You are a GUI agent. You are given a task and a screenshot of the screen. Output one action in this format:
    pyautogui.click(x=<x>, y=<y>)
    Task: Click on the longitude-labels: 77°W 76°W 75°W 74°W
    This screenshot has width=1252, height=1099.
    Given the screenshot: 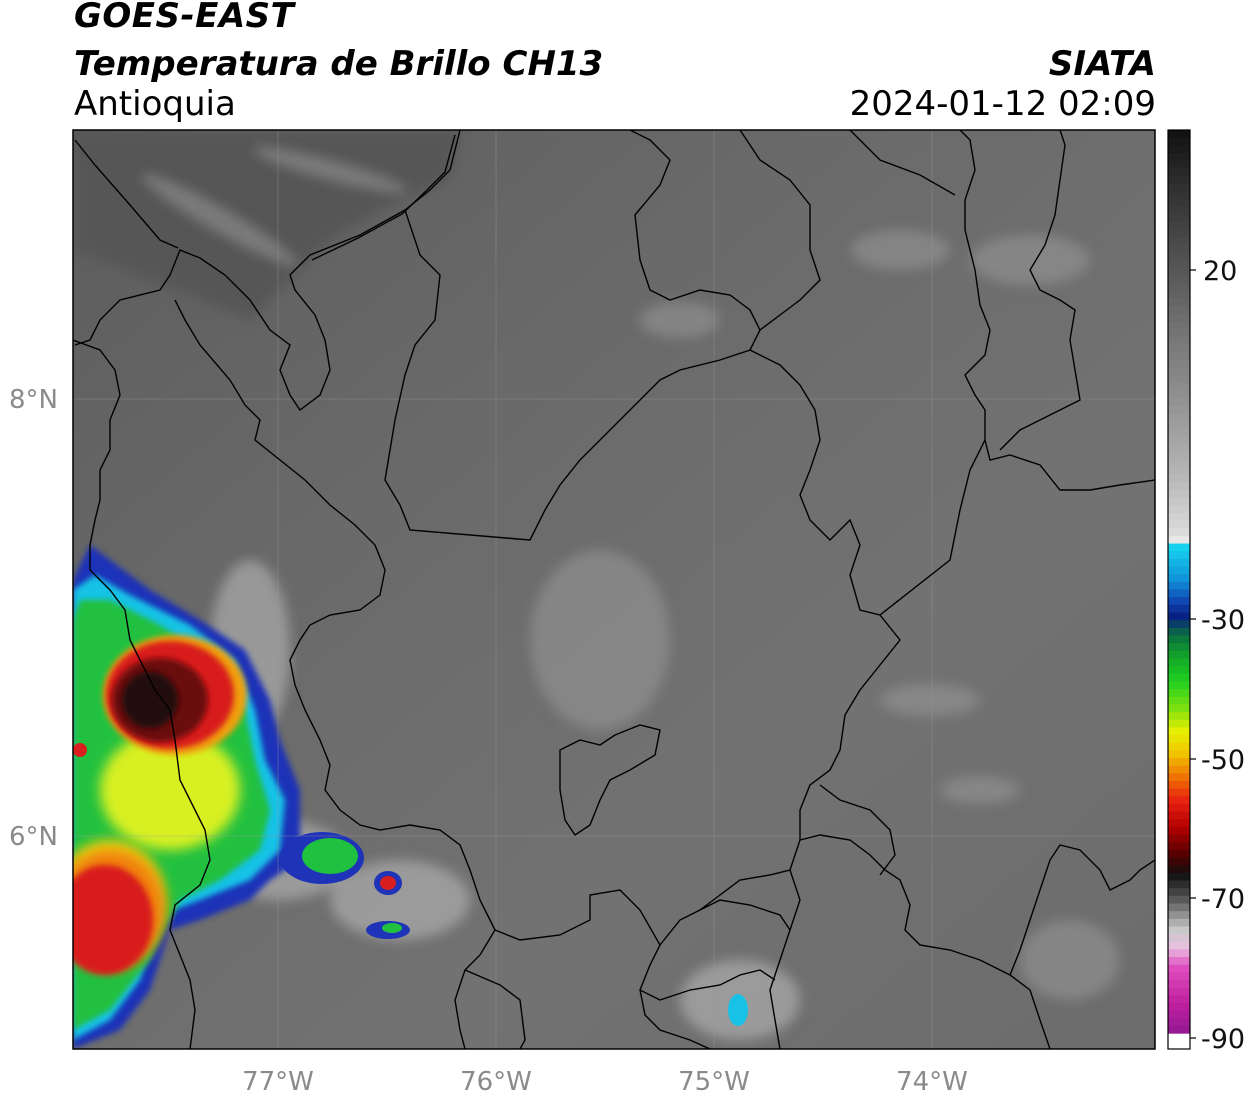 What is the action you would take?
    pyautogui.click(x=605, y=1082)
    